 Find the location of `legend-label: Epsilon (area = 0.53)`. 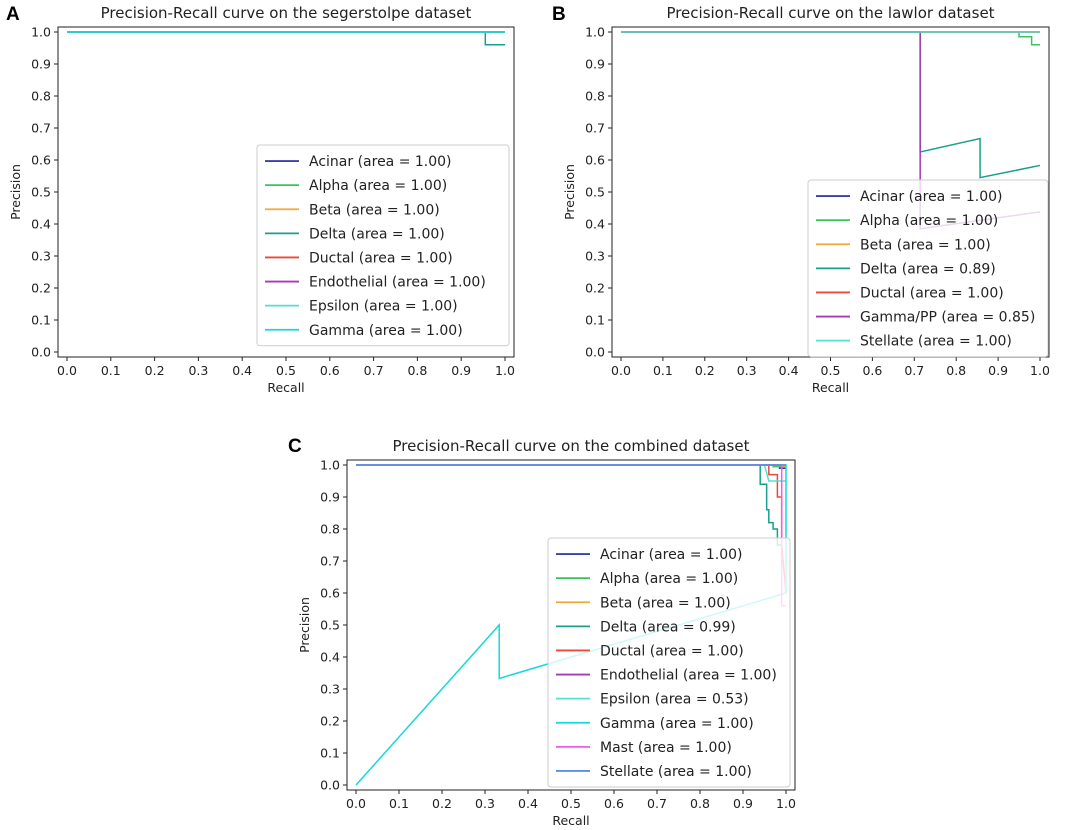

legend-label: Epsilon (area = 0.53) is located at coordinates (674, 700).